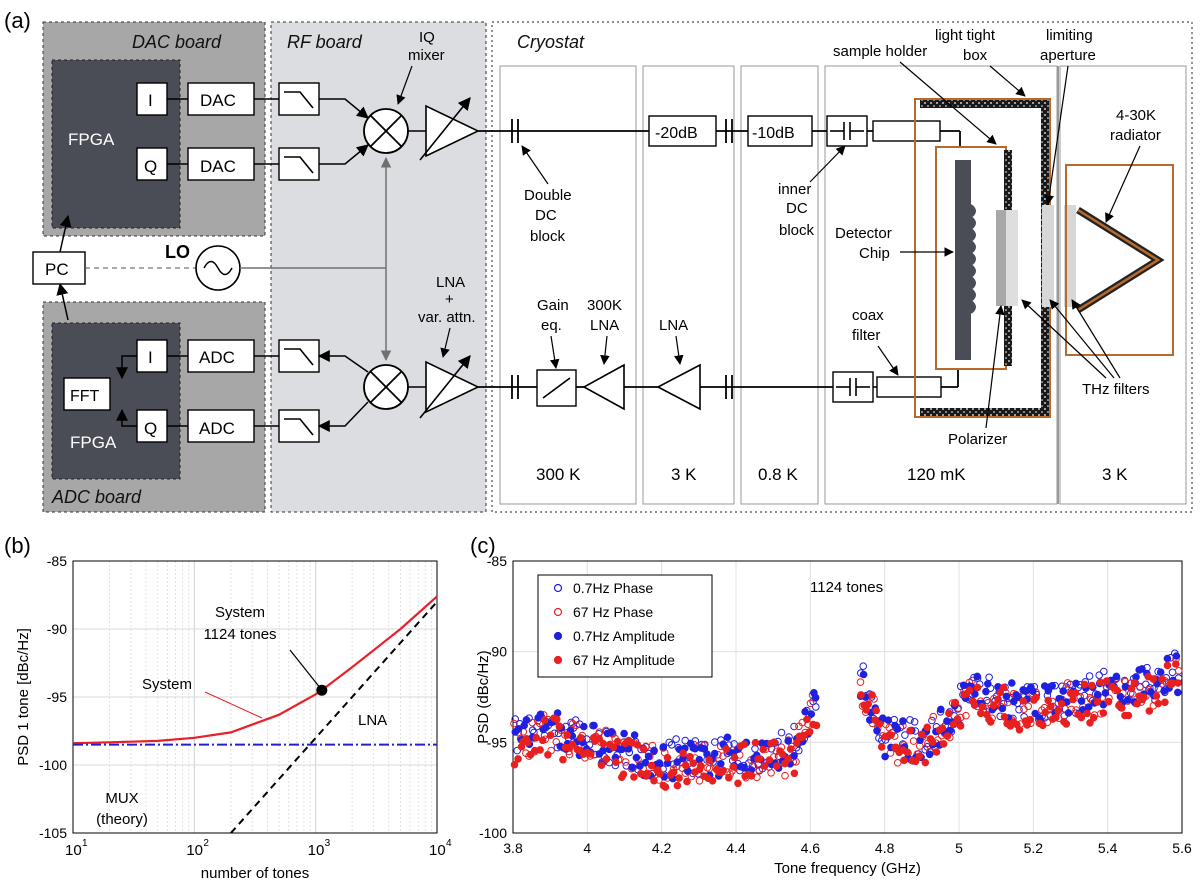  Describe the element at coordinates (773, 133) in the screenshot. I see `attenuator-10db-label: -10dB` at that location.